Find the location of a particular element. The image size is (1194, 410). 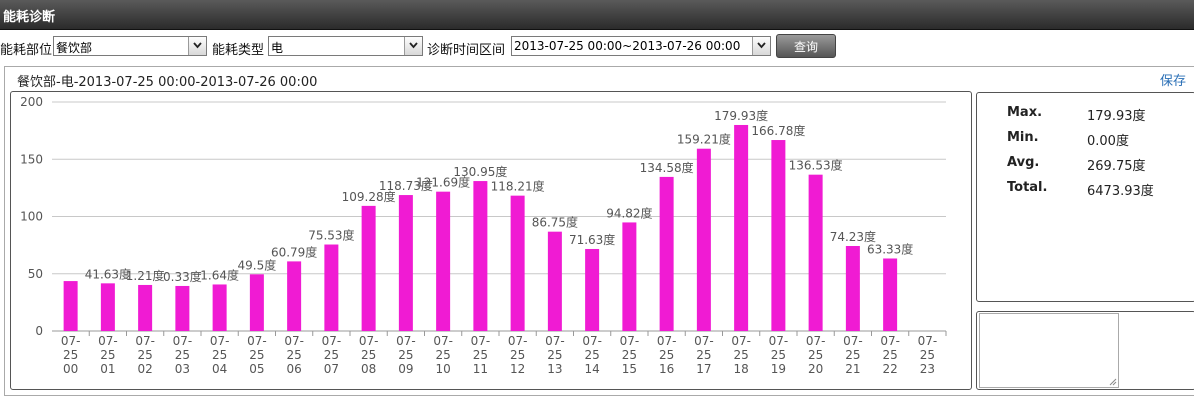

range-select: 2013-07-25 00:00~2013-07-26 00:00 is located at coordinates (641, 46).